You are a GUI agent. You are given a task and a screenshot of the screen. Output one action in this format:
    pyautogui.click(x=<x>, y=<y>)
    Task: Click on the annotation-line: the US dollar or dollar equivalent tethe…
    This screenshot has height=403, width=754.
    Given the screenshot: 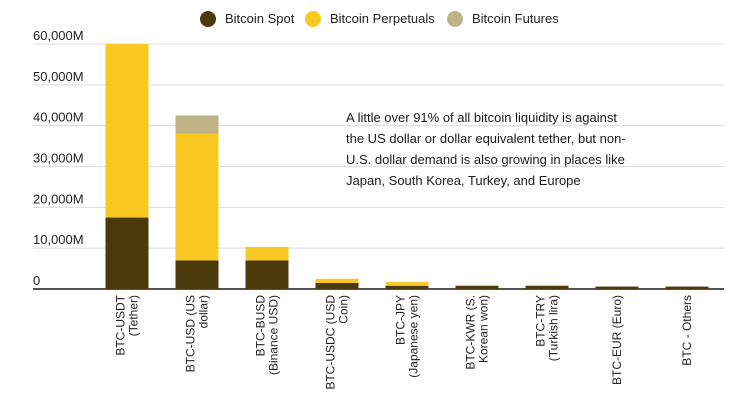 What is the action you would take?
    pyautogui.click(x=486, y=138)
    